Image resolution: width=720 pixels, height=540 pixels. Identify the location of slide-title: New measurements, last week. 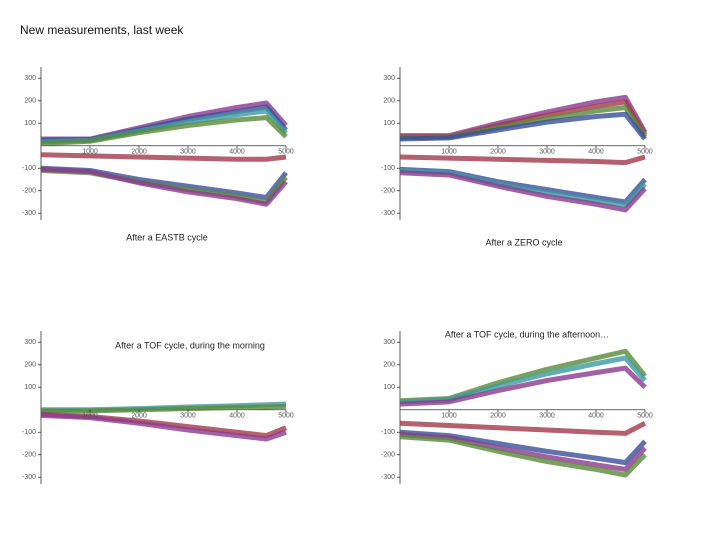
(102, 30).